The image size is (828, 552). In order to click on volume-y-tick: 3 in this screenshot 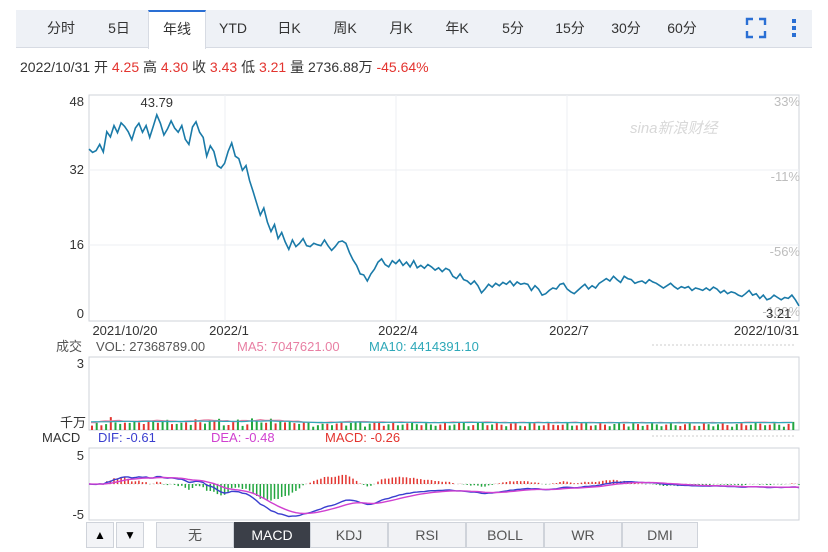, I will do `click(80, 363)`.